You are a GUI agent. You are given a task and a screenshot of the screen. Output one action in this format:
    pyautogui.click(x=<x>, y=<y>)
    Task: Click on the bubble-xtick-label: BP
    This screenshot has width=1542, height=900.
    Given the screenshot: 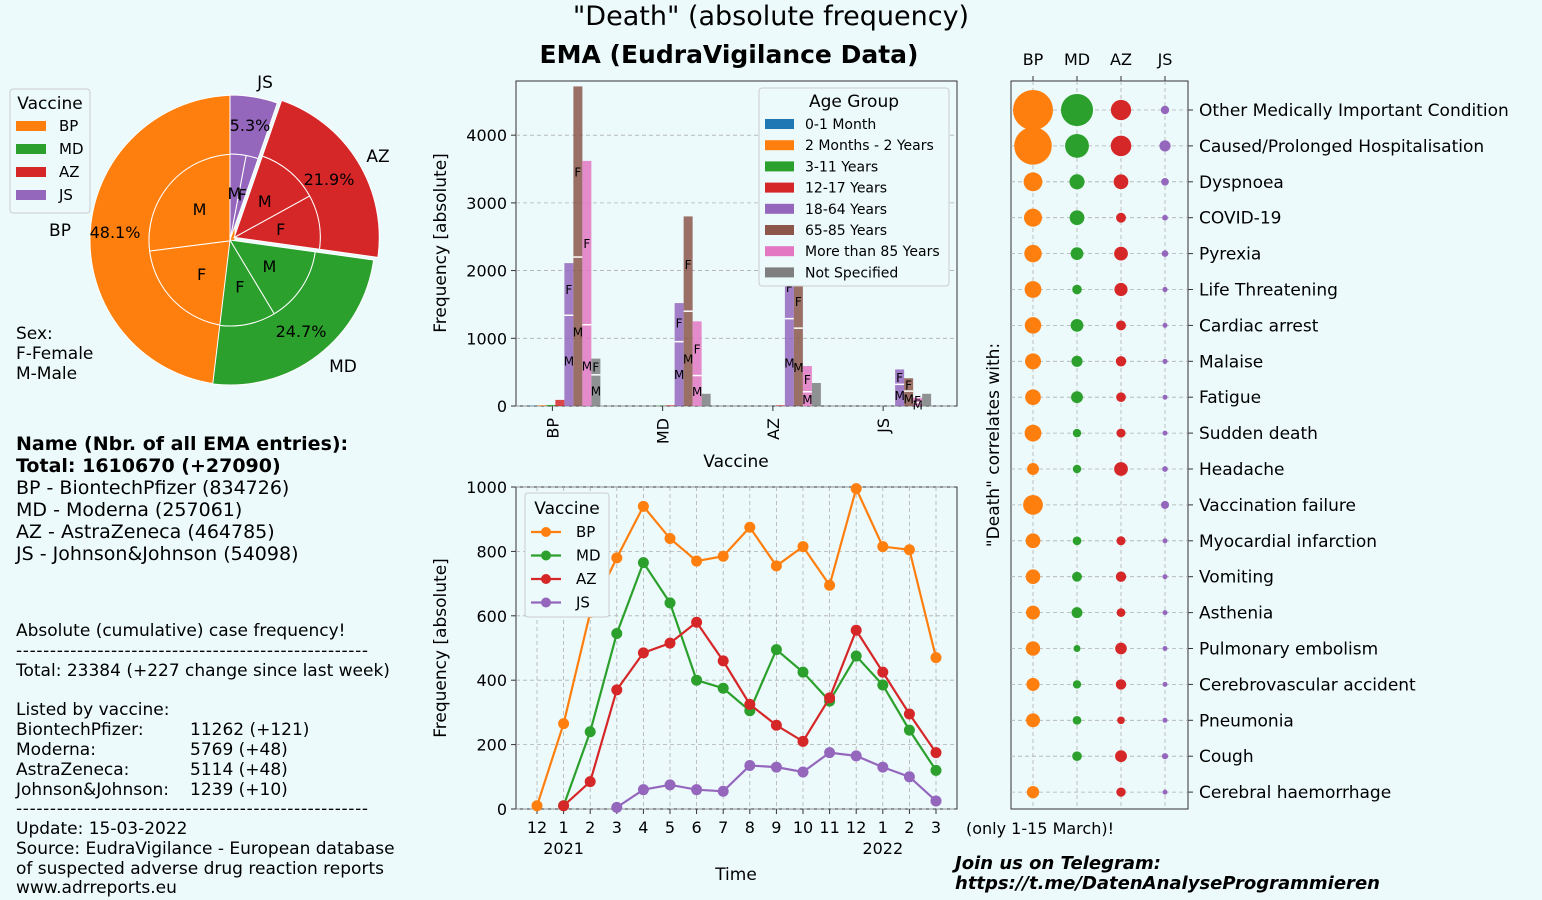 What is the action you would take?
    pyautogui.click(x=1033, y=59)
    